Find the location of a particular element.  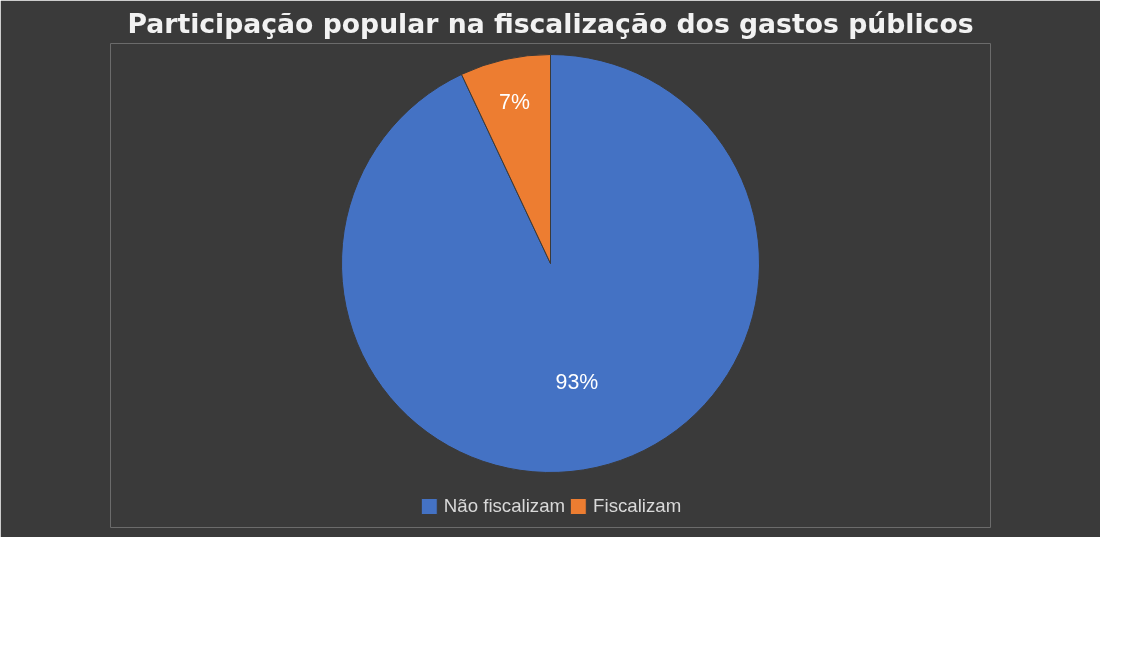

legend-label: Fiscalizam is located at coordinates (637, 506).